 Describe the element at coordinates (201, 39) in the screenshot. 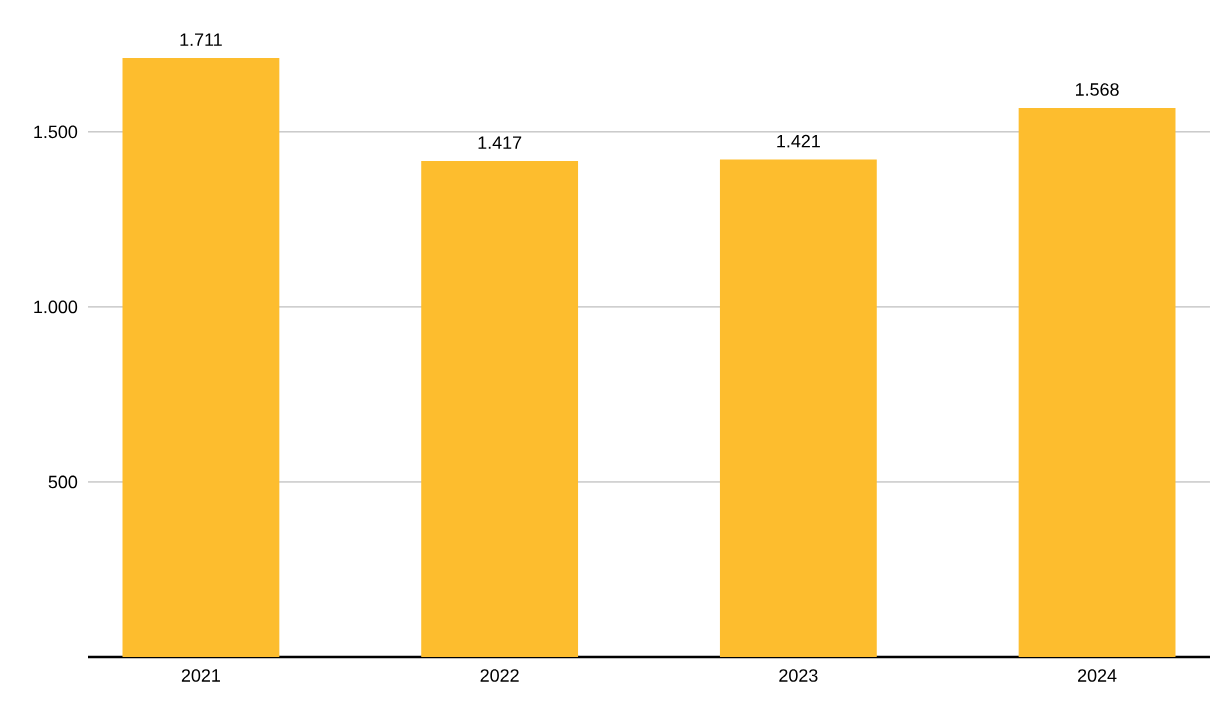

I see `data-label: 1.711` at that location.